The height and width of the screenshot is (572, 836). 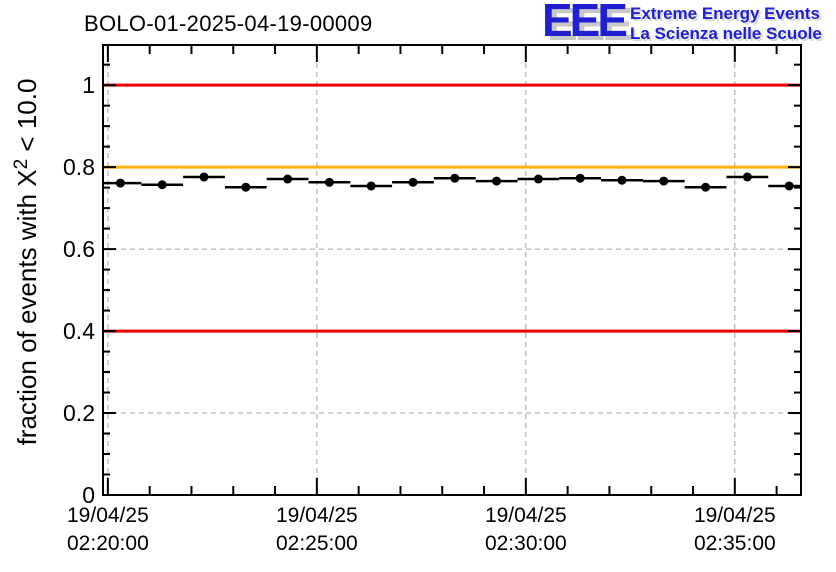 I want to click on x-tick-label-time: 02:30:00, so click(x=526, y=543).